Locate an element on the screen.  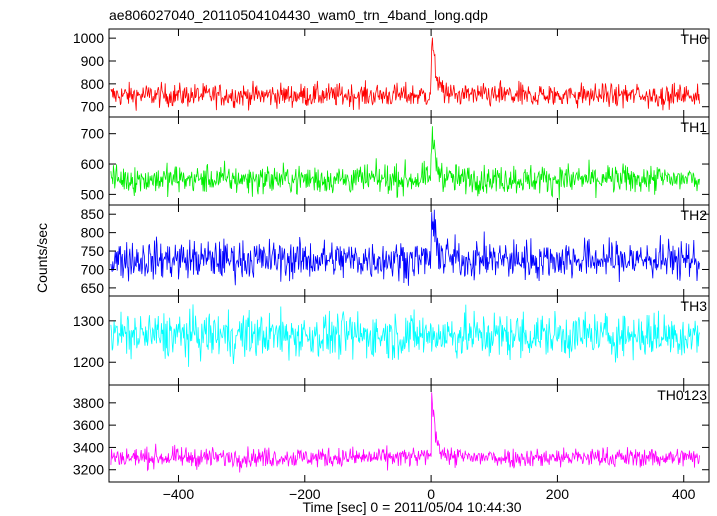
panel-label: TH0 is located at coordinates (694, 39).